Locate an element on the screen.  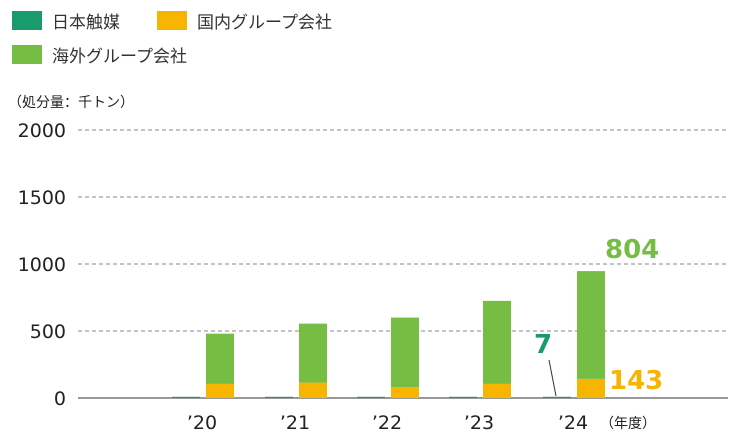
y-tick-label: 2000 is located at coordinates (42, 131).